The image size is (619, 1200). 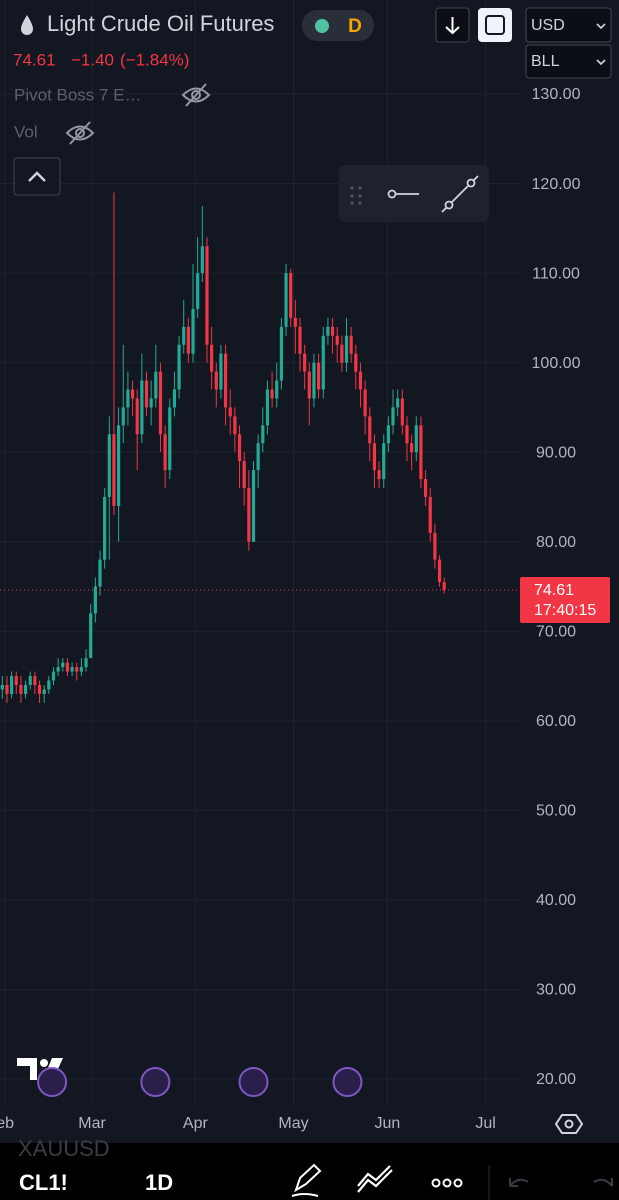 What do you see at coordinates (556, 721) in the screenshot?
I see `y-tick-label: 60.00` at bounding box center [556, 721].